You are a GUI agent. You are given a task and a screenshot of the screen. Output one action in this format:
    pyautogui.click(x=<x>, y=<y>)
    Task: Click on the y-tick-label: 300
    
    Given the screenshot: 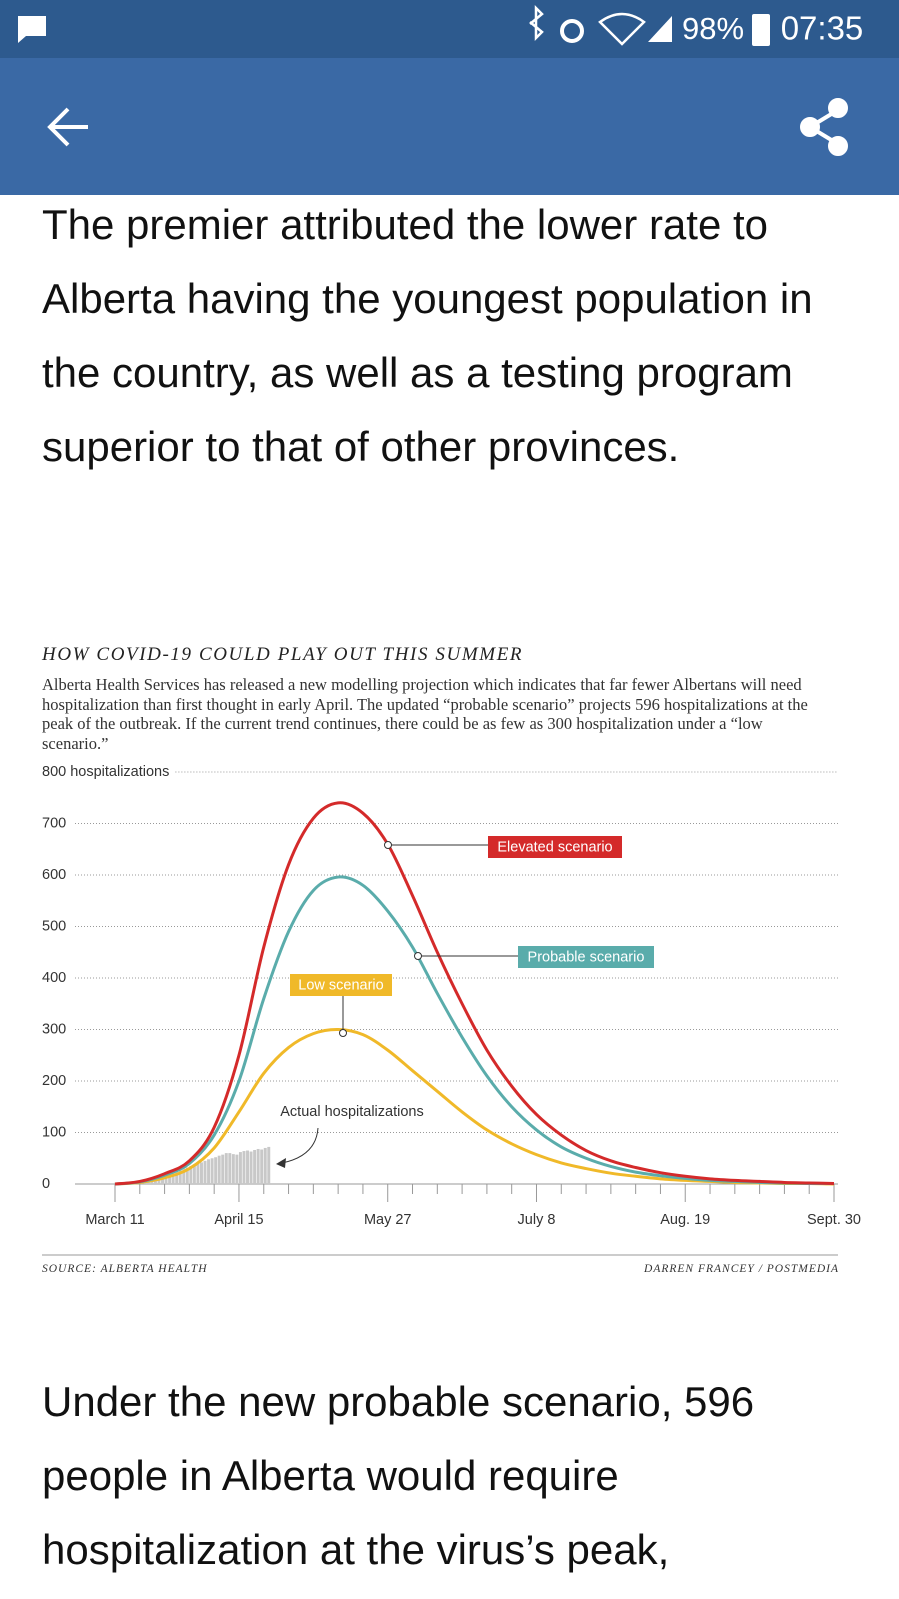 What is the action you would take?
    pyautogui.click(x=54, y=1029)
    